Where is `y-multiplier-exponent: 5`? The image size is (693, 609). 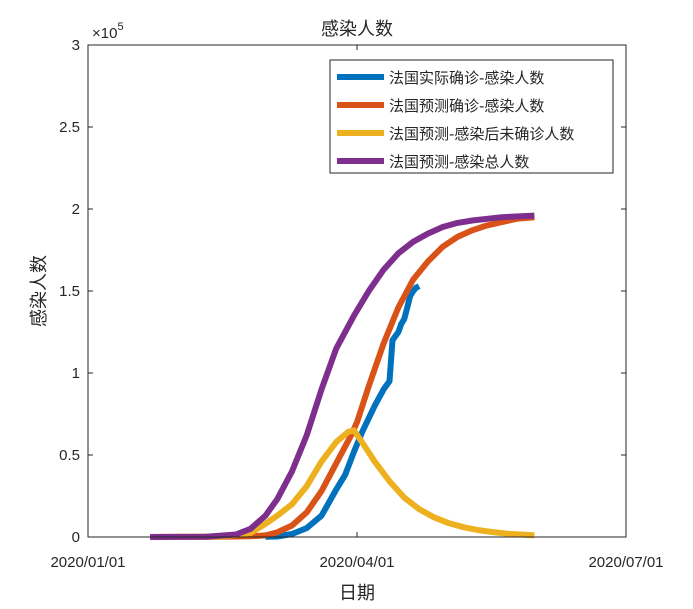 y-multiplier-exponent: 5 is located at coordinates (120, 27).